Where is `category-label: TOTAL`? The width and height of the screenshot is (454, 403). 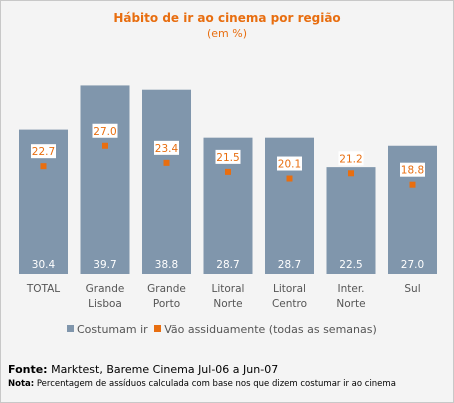
category-label: TOTAL is located at coordinates (43, 289).